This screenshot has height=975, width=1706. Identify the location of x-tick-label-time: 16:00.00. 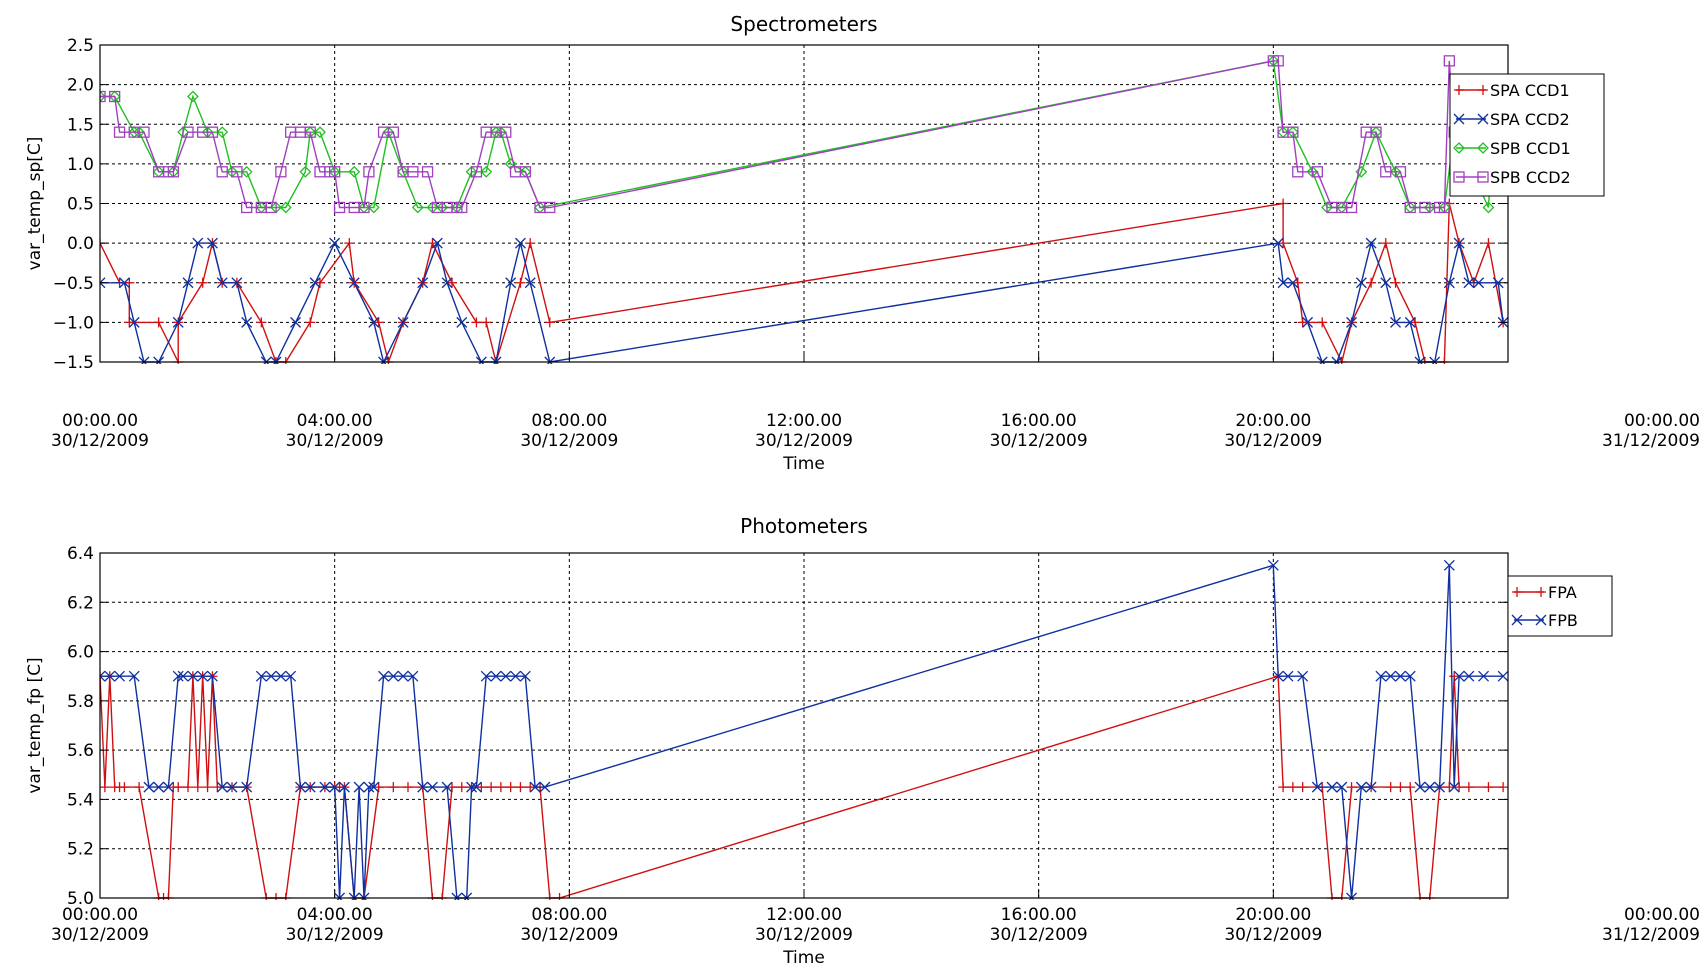
(1039, 421).